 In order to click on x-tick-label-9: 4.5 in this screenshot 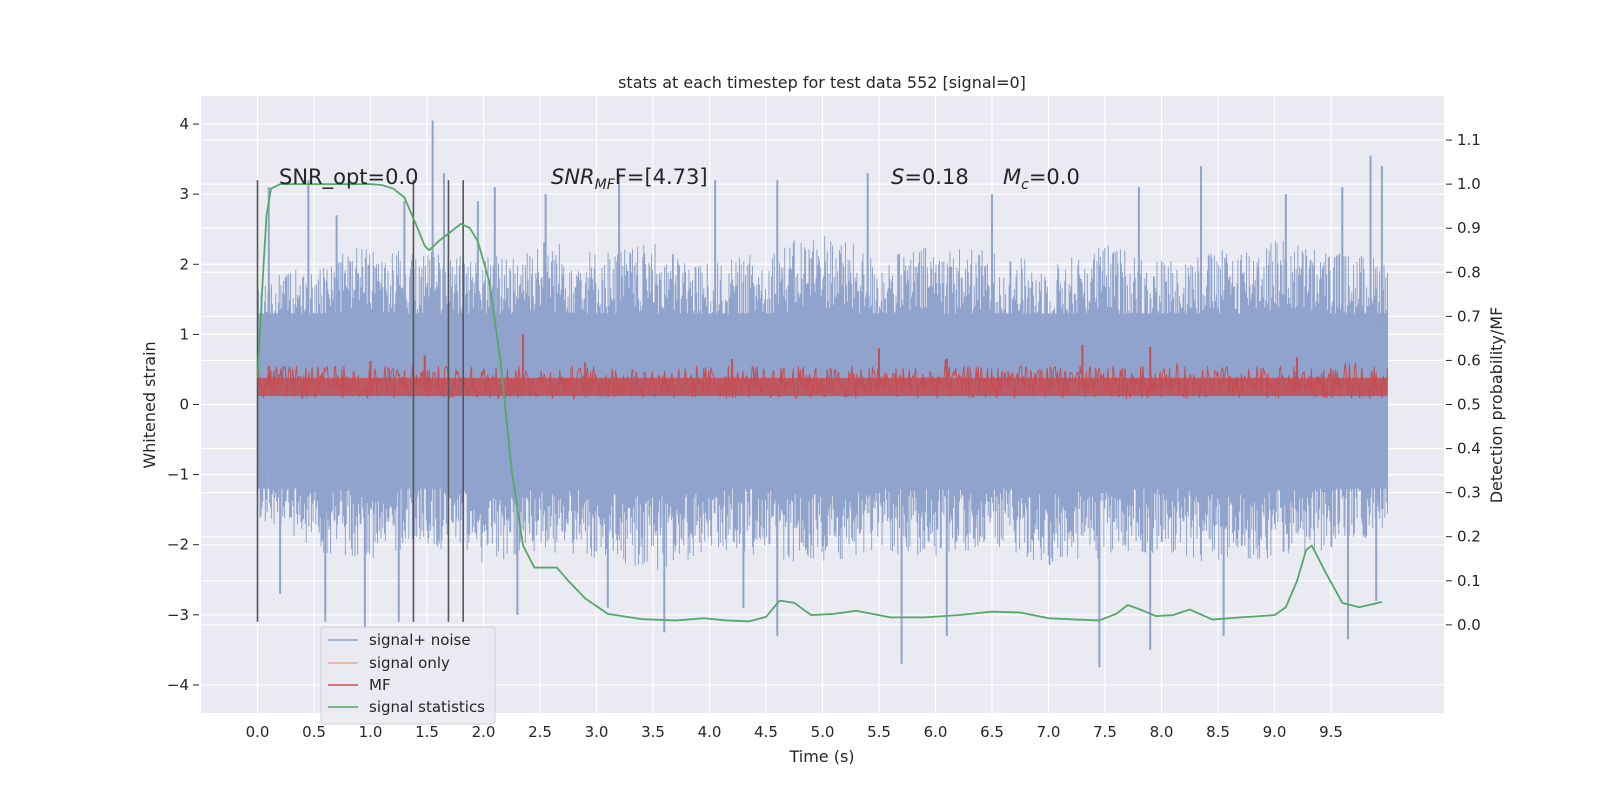, I will do `click(766, 732)`.